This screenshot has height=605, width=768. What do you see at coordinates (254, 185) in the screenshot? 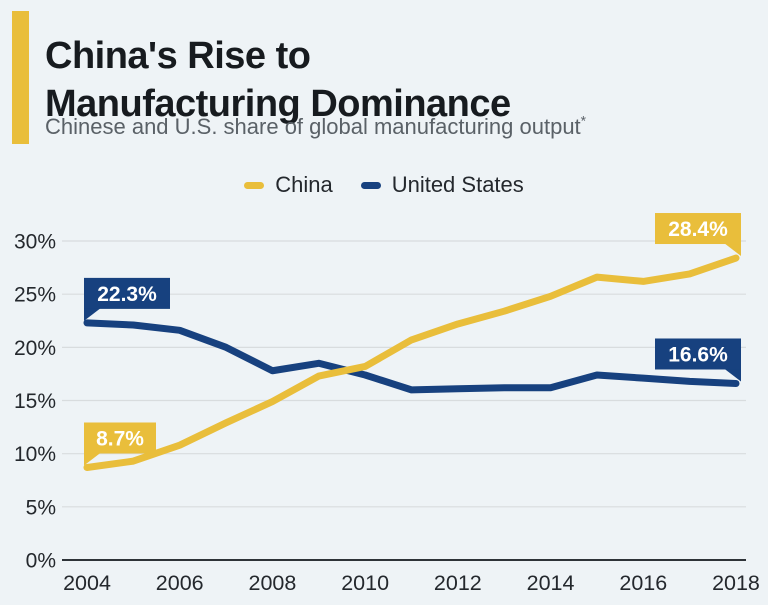
I see `china-series-marker-icon` at bounding box center [254, 185].